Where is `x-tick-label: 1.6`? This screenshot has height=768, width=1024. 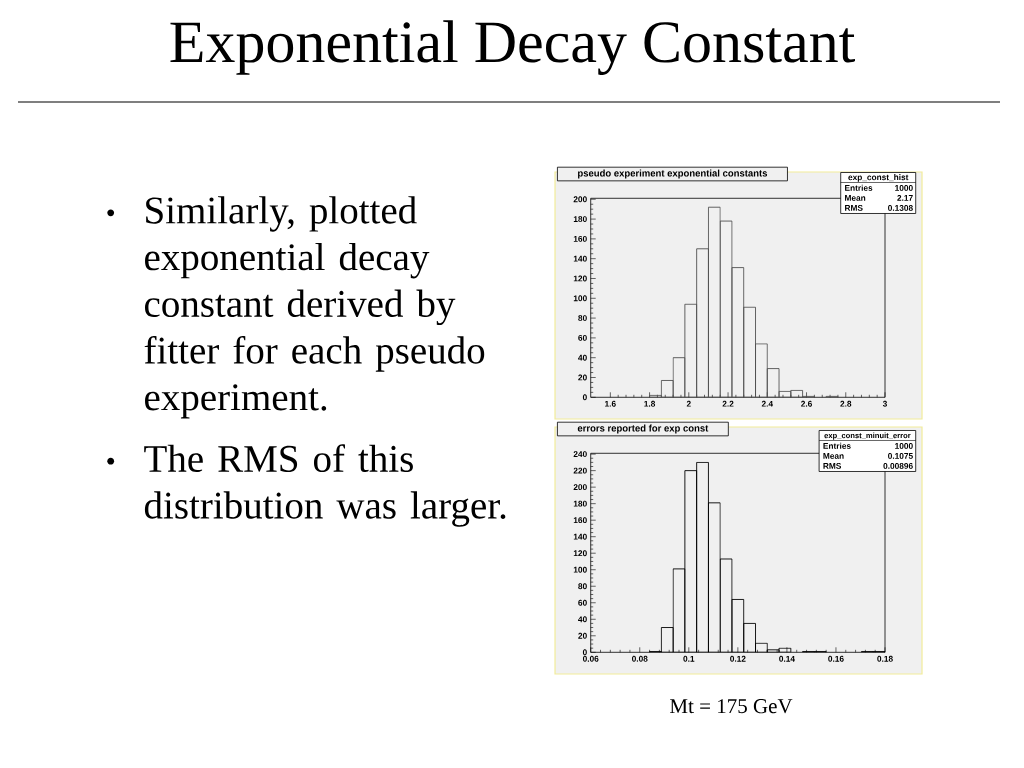
x-tick-label: 1.6 is located at coordinates (610, 403).